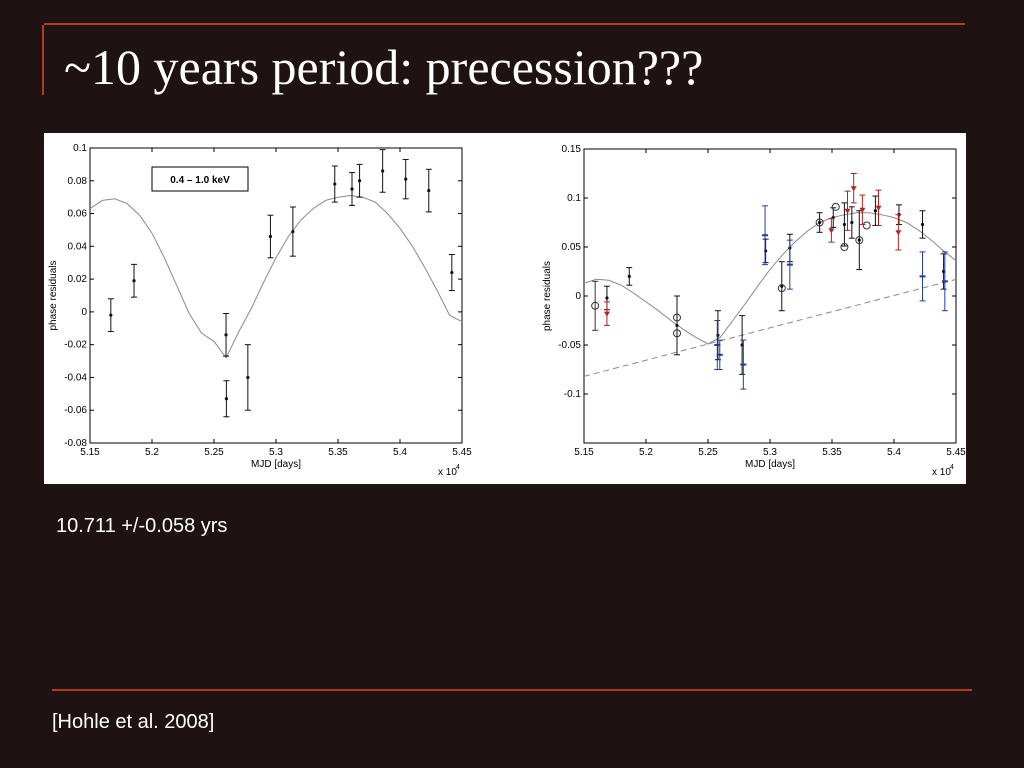  Describe the element at coordinates (572, 149) in the screenshot. I see `y-tick-label: 0.15` at that location.